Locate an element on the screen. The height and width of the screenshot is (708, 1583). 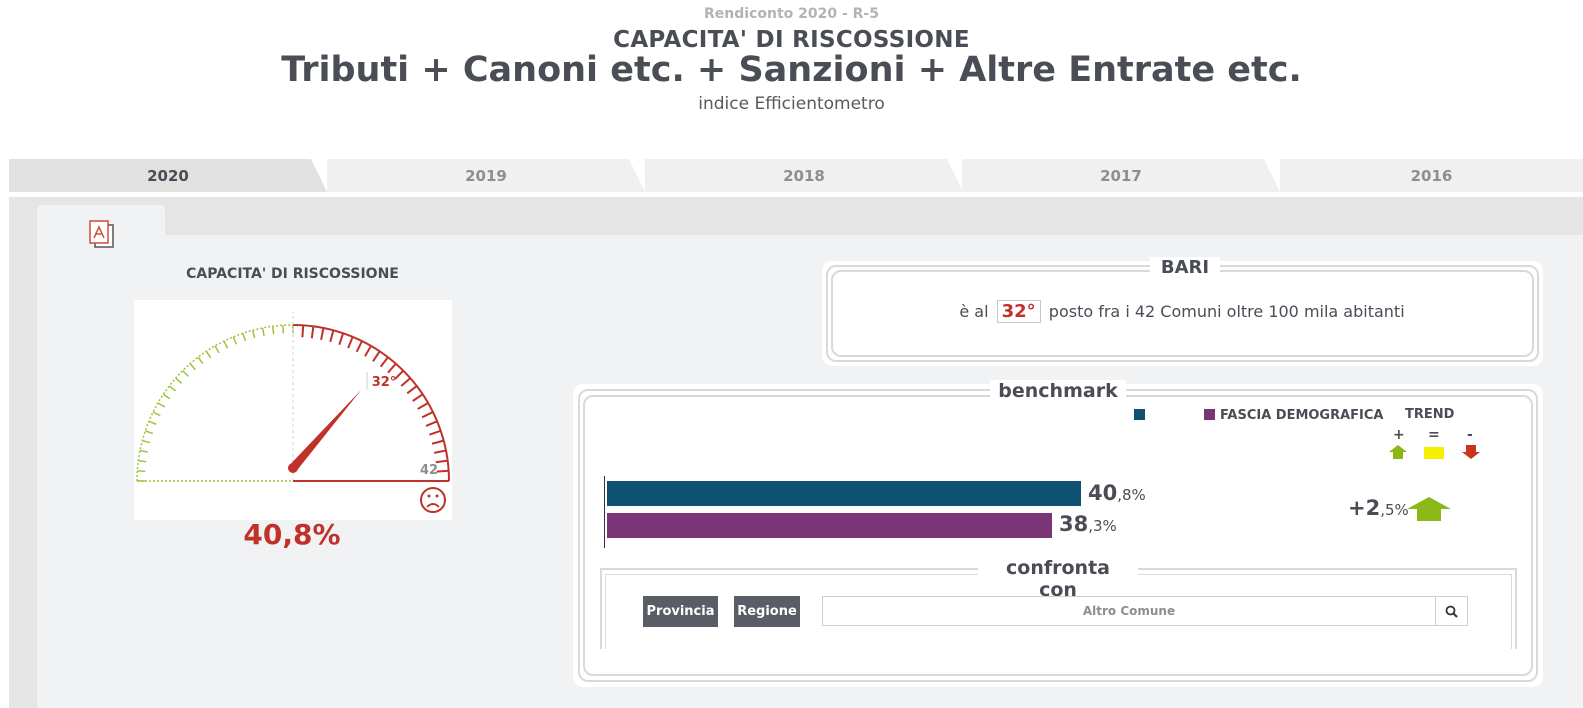
benchmark-title: benchmark is located at coordinates (1058, 391).